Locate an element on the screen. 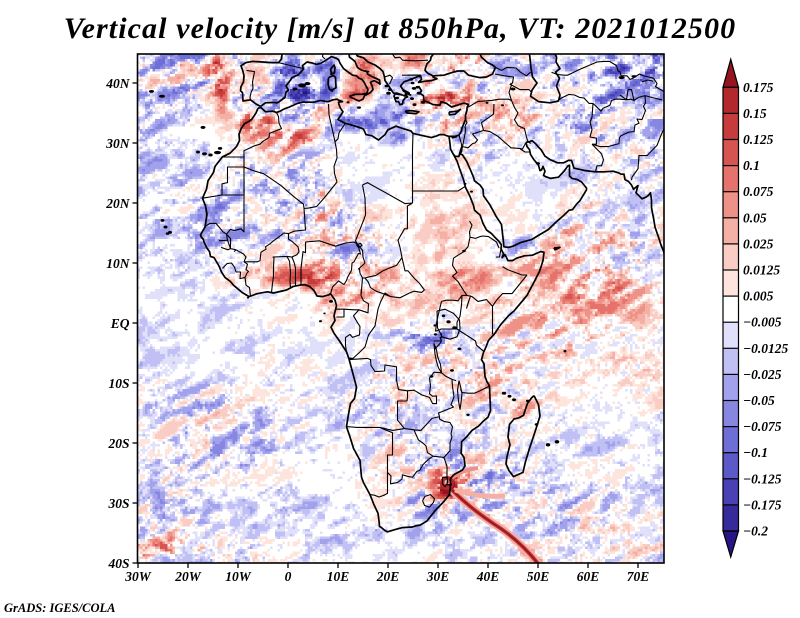 Image resolution: width=800 pixels, height=618 pixels. svg-text: 0.0125 is located at coordinates (761, 270).